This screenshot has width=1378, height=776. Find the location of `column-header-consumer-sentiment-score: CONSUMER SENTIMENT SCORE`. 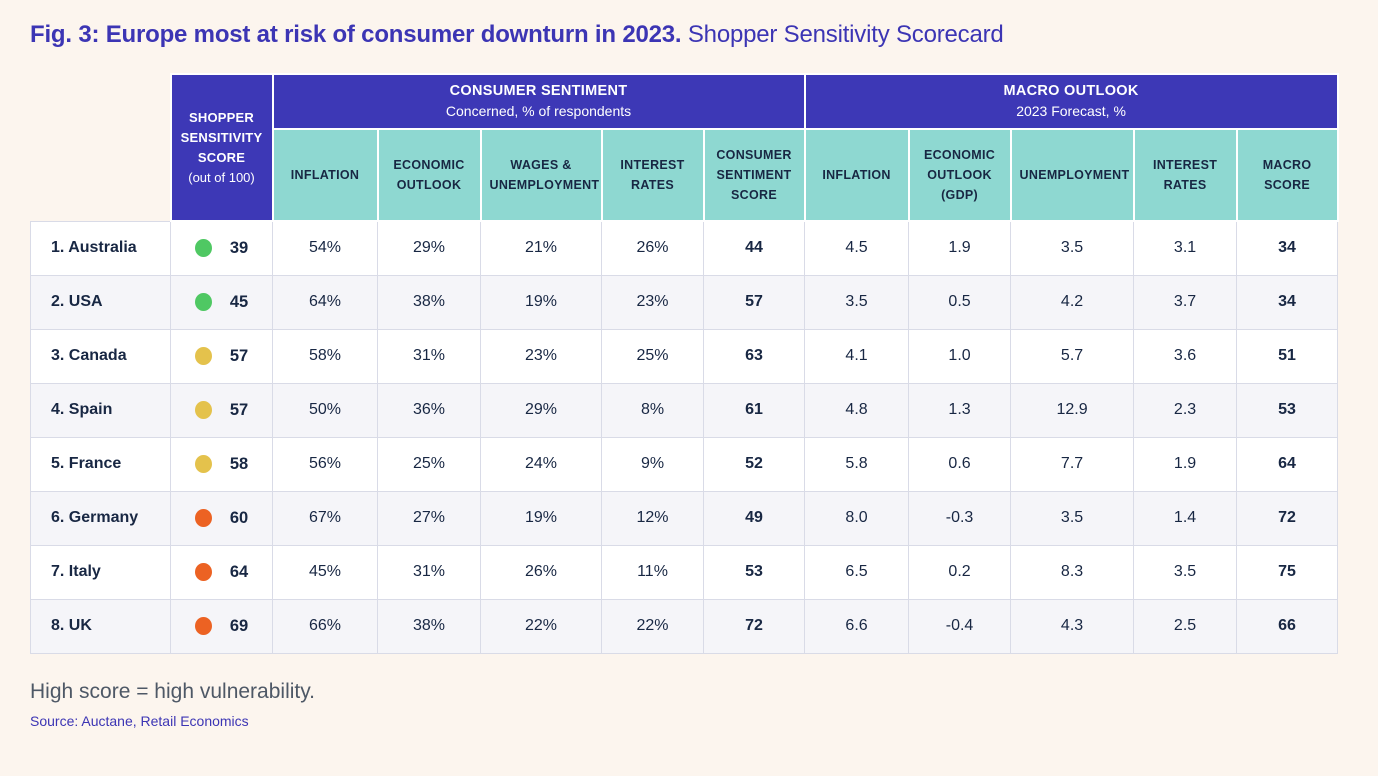

column-header-consumer-sentiment-score: CONSUMER SENTIMENT SCORE is located at coordinates (754, 175).